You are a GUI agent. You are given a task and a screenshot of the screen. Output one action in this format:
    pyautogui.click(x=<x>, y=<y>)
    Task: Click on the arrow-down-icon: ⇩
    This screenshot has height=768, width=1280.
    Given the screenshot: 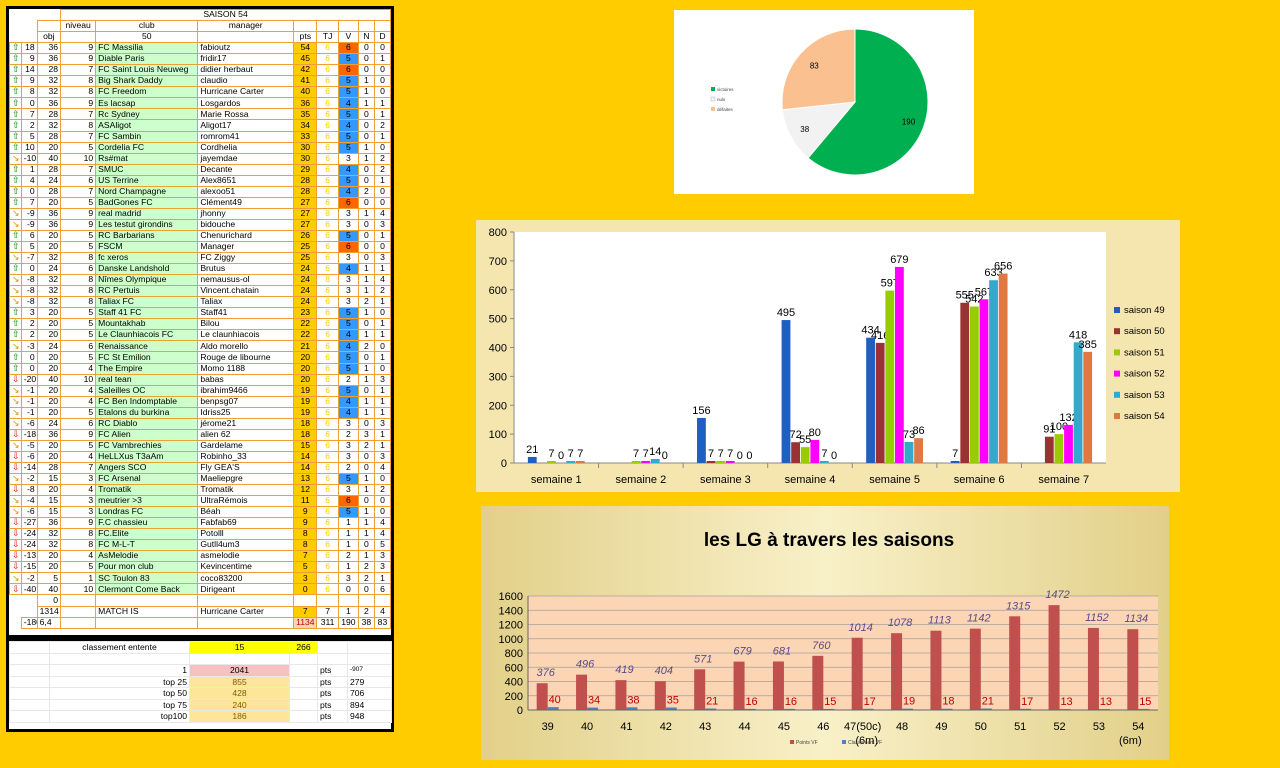 What is the action you would take?
    pyautogui.click(x=15, y=490)
    